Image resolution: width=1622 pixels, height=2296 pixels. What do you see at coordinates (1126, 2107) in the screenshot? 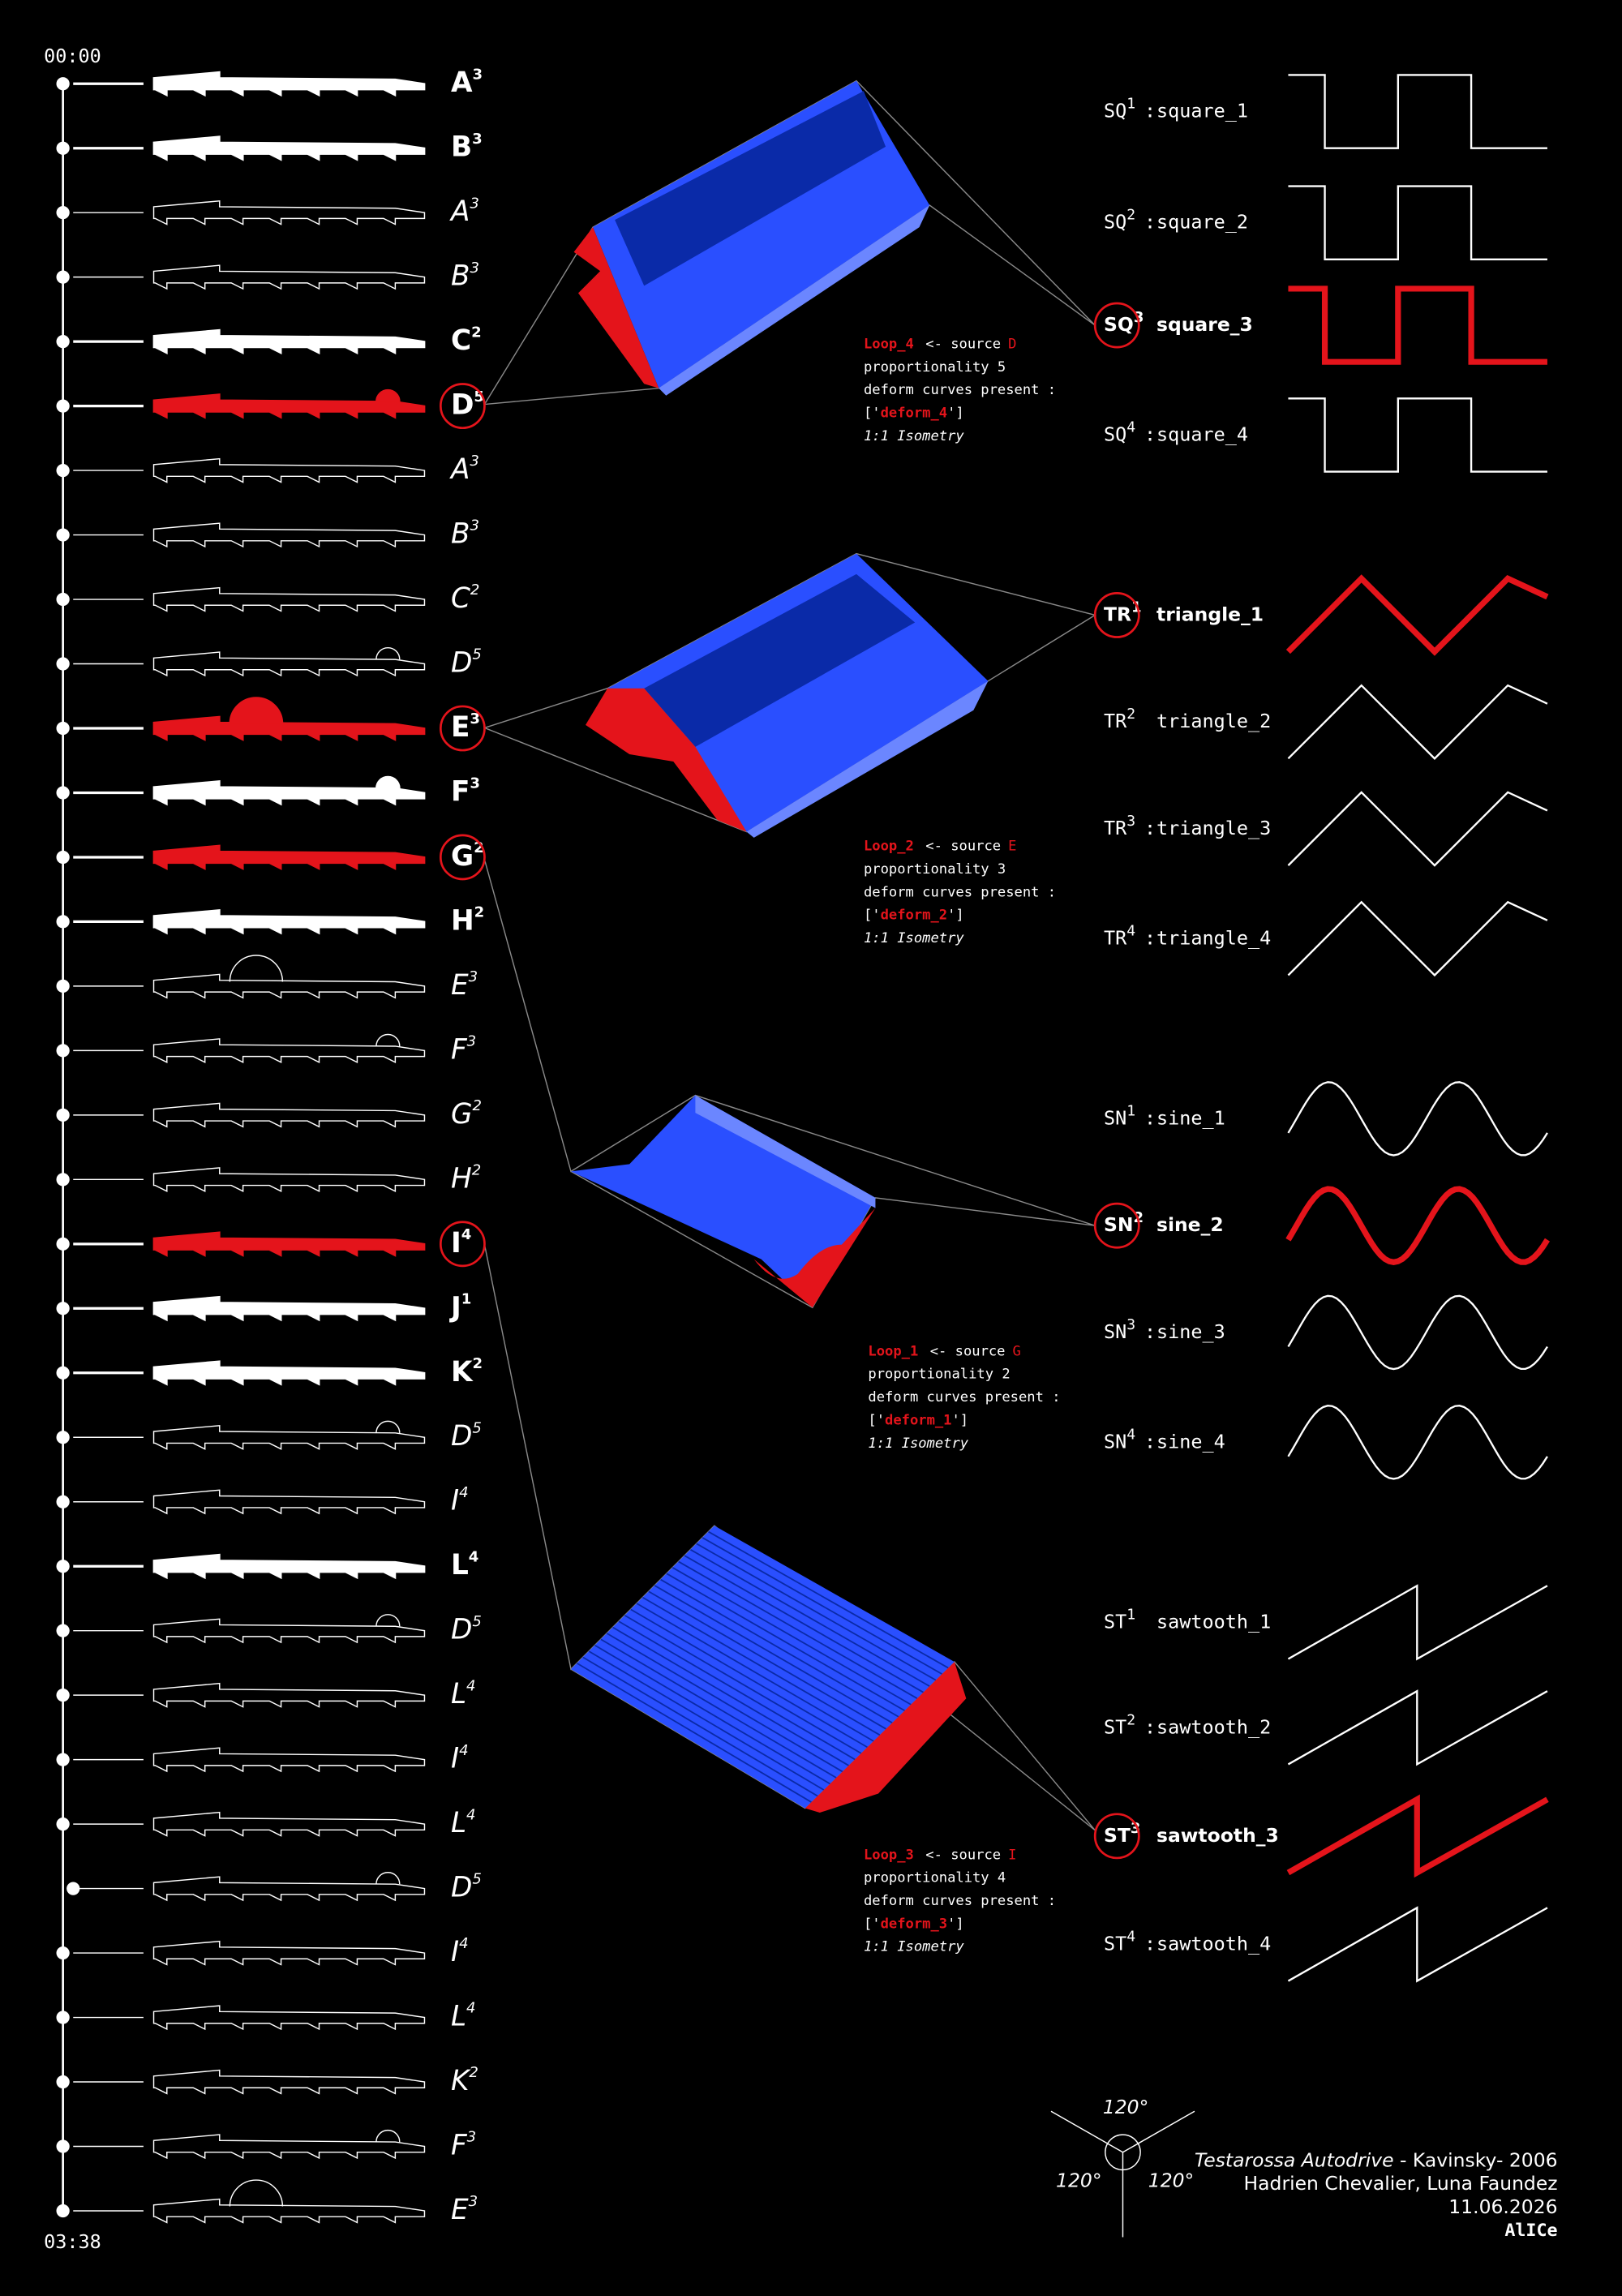
I see `angle-label: 120°` at bounding box center [1126, 2107].